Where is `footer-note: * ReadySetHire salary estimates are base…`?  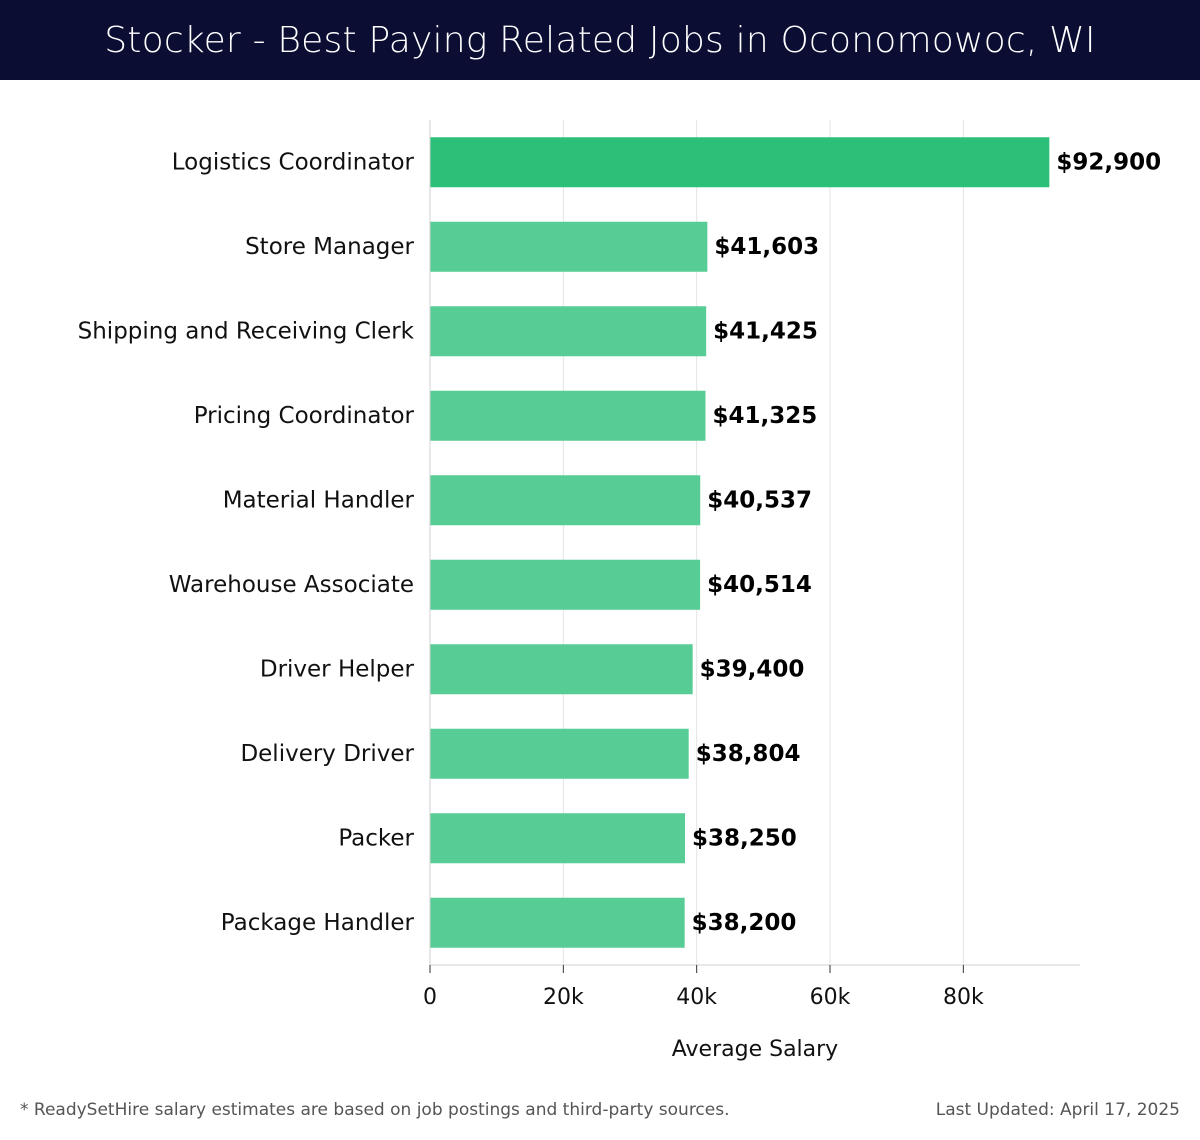
footer-note: * ReadySetHire salary estimates are base… is located at coordinates (375, 1110).